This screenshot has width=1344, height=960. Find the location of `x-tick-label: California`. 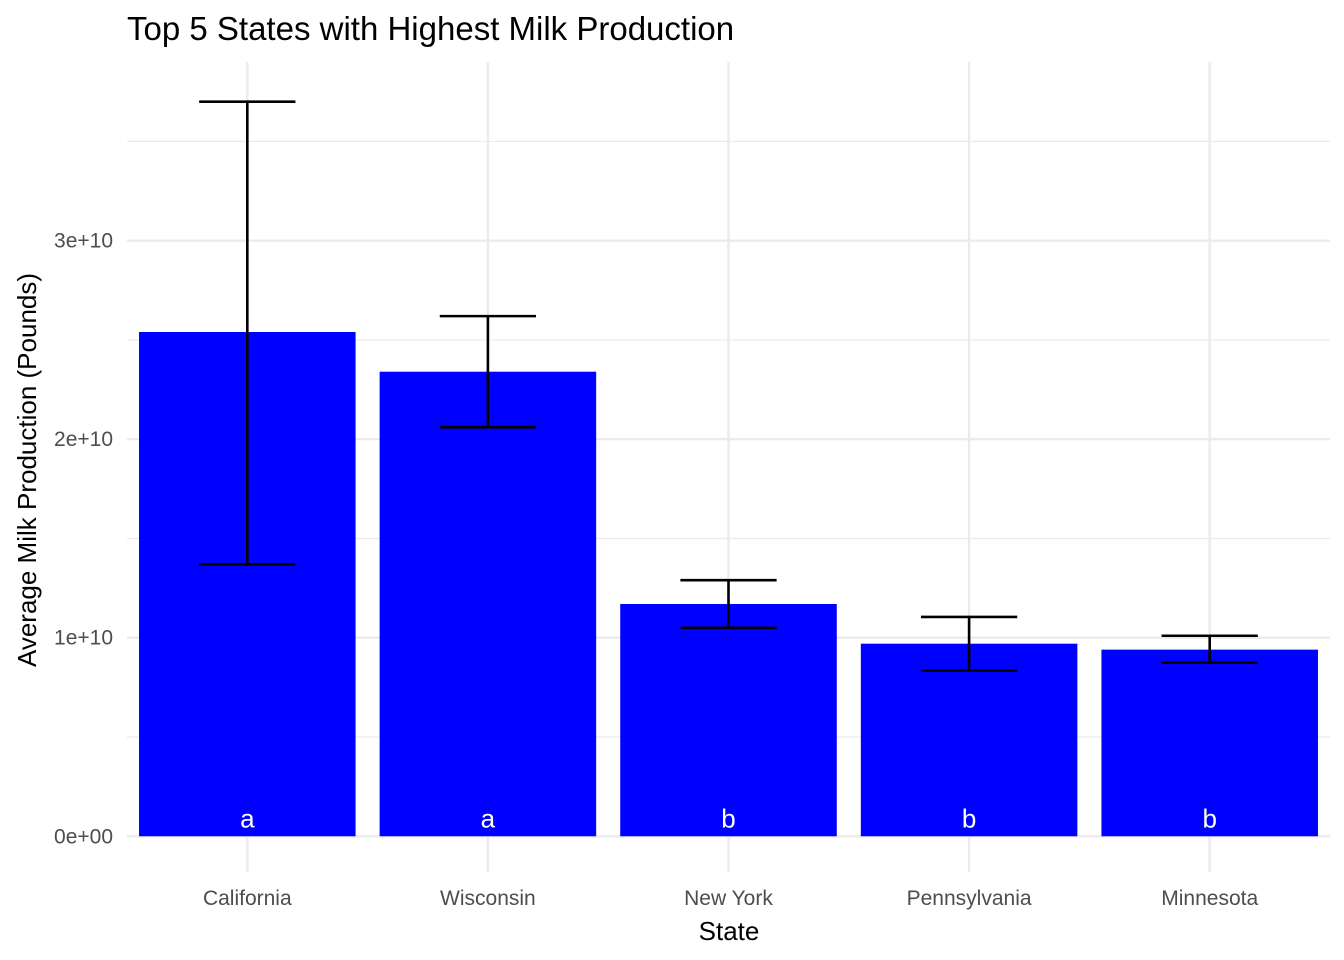

x-tick-label: California is located at coordinates (247, 898).